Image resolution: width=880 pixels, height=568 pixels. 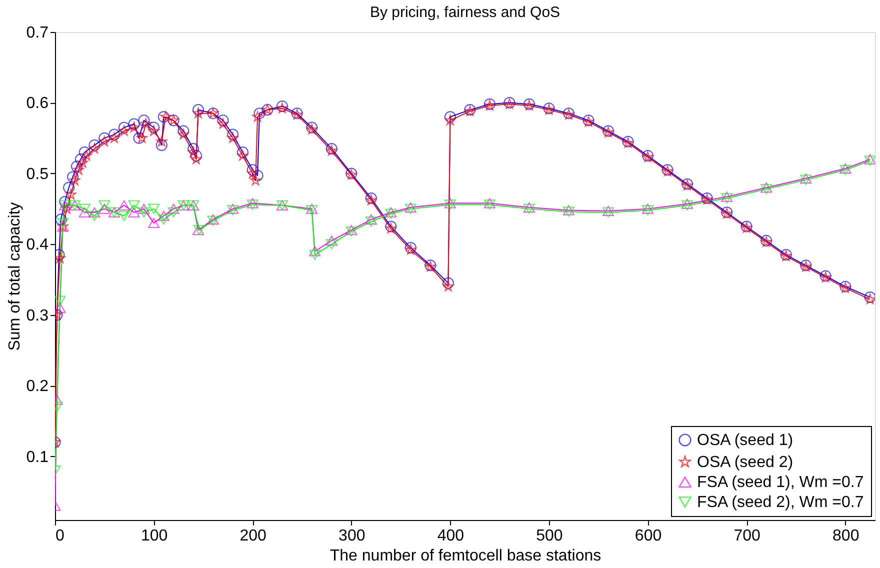 What do you see at coordinates (780, 482) in the screenshot?
I see `legend-label: FSA (seed 1), Wm =0.7` at bounding box center [780, 482].